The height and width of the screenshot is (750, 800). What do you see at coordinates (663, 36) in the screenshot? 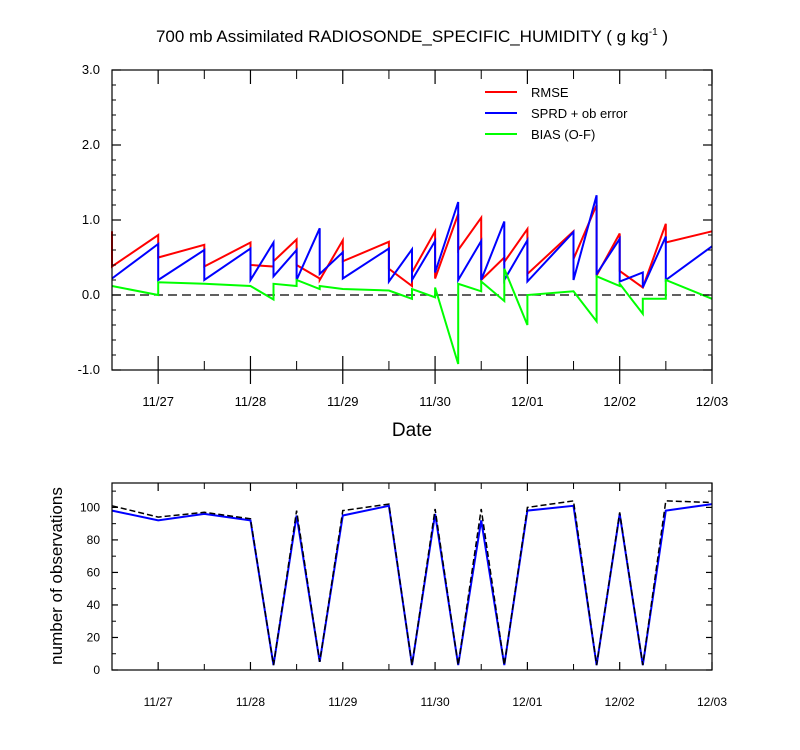
I see `chart-title-end: )` at bounding box center [663, 36].